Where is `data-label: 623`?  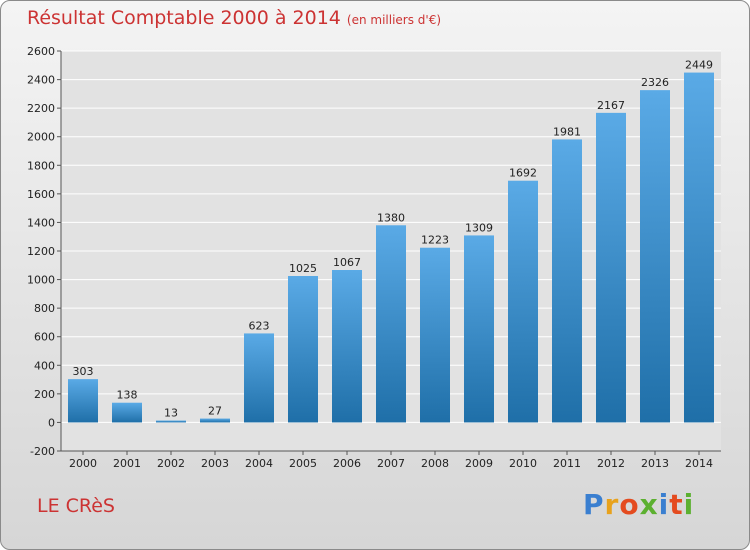 data-label: 623 is located at coordinates (259, 325).